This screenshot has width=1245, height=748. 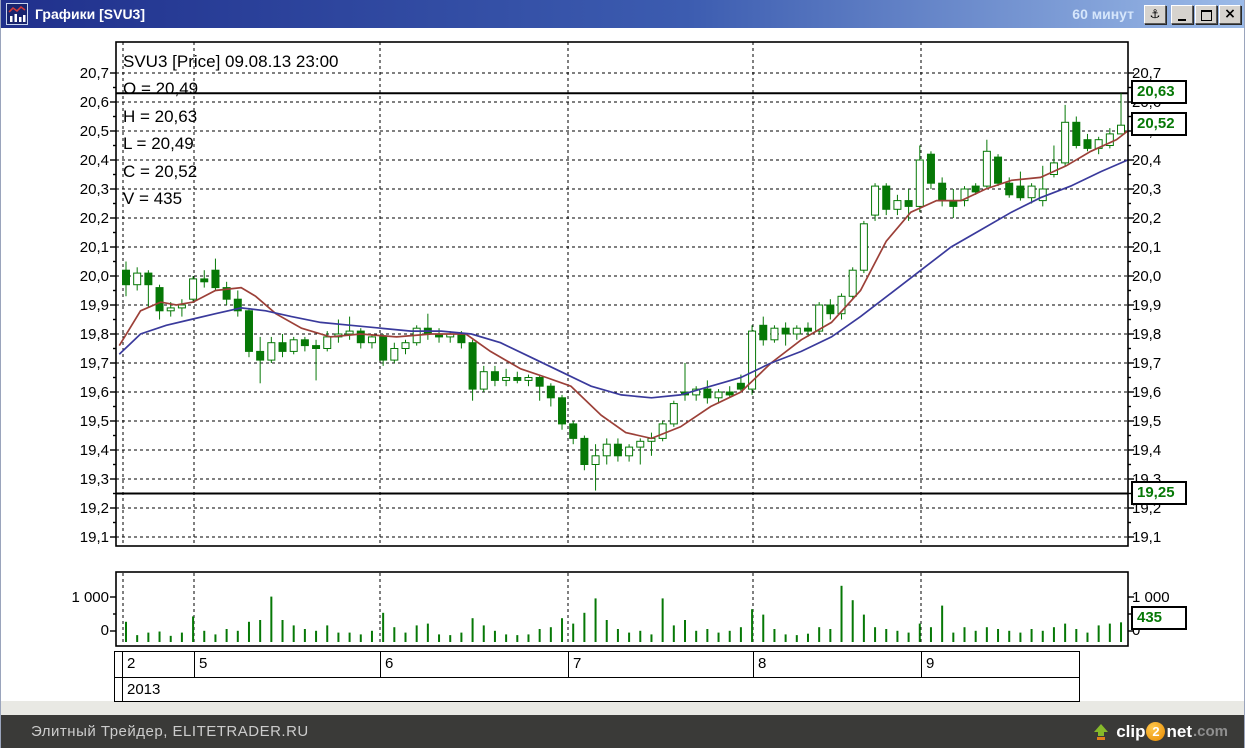 What do you see at coordinates (94, 537) in the screenshot?
I see `price-axis-label-left: 19,1` at bounding box center [94, 537].